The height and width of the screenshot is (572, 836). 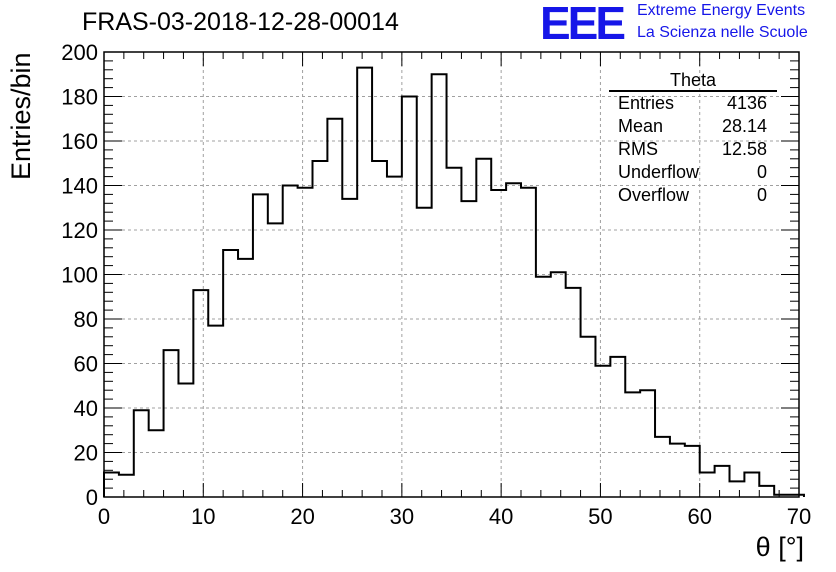 What do you see at coordinates (641, 126) in the screenshot?
I see `stats-label: Mean` at bounding box center [641, 126].